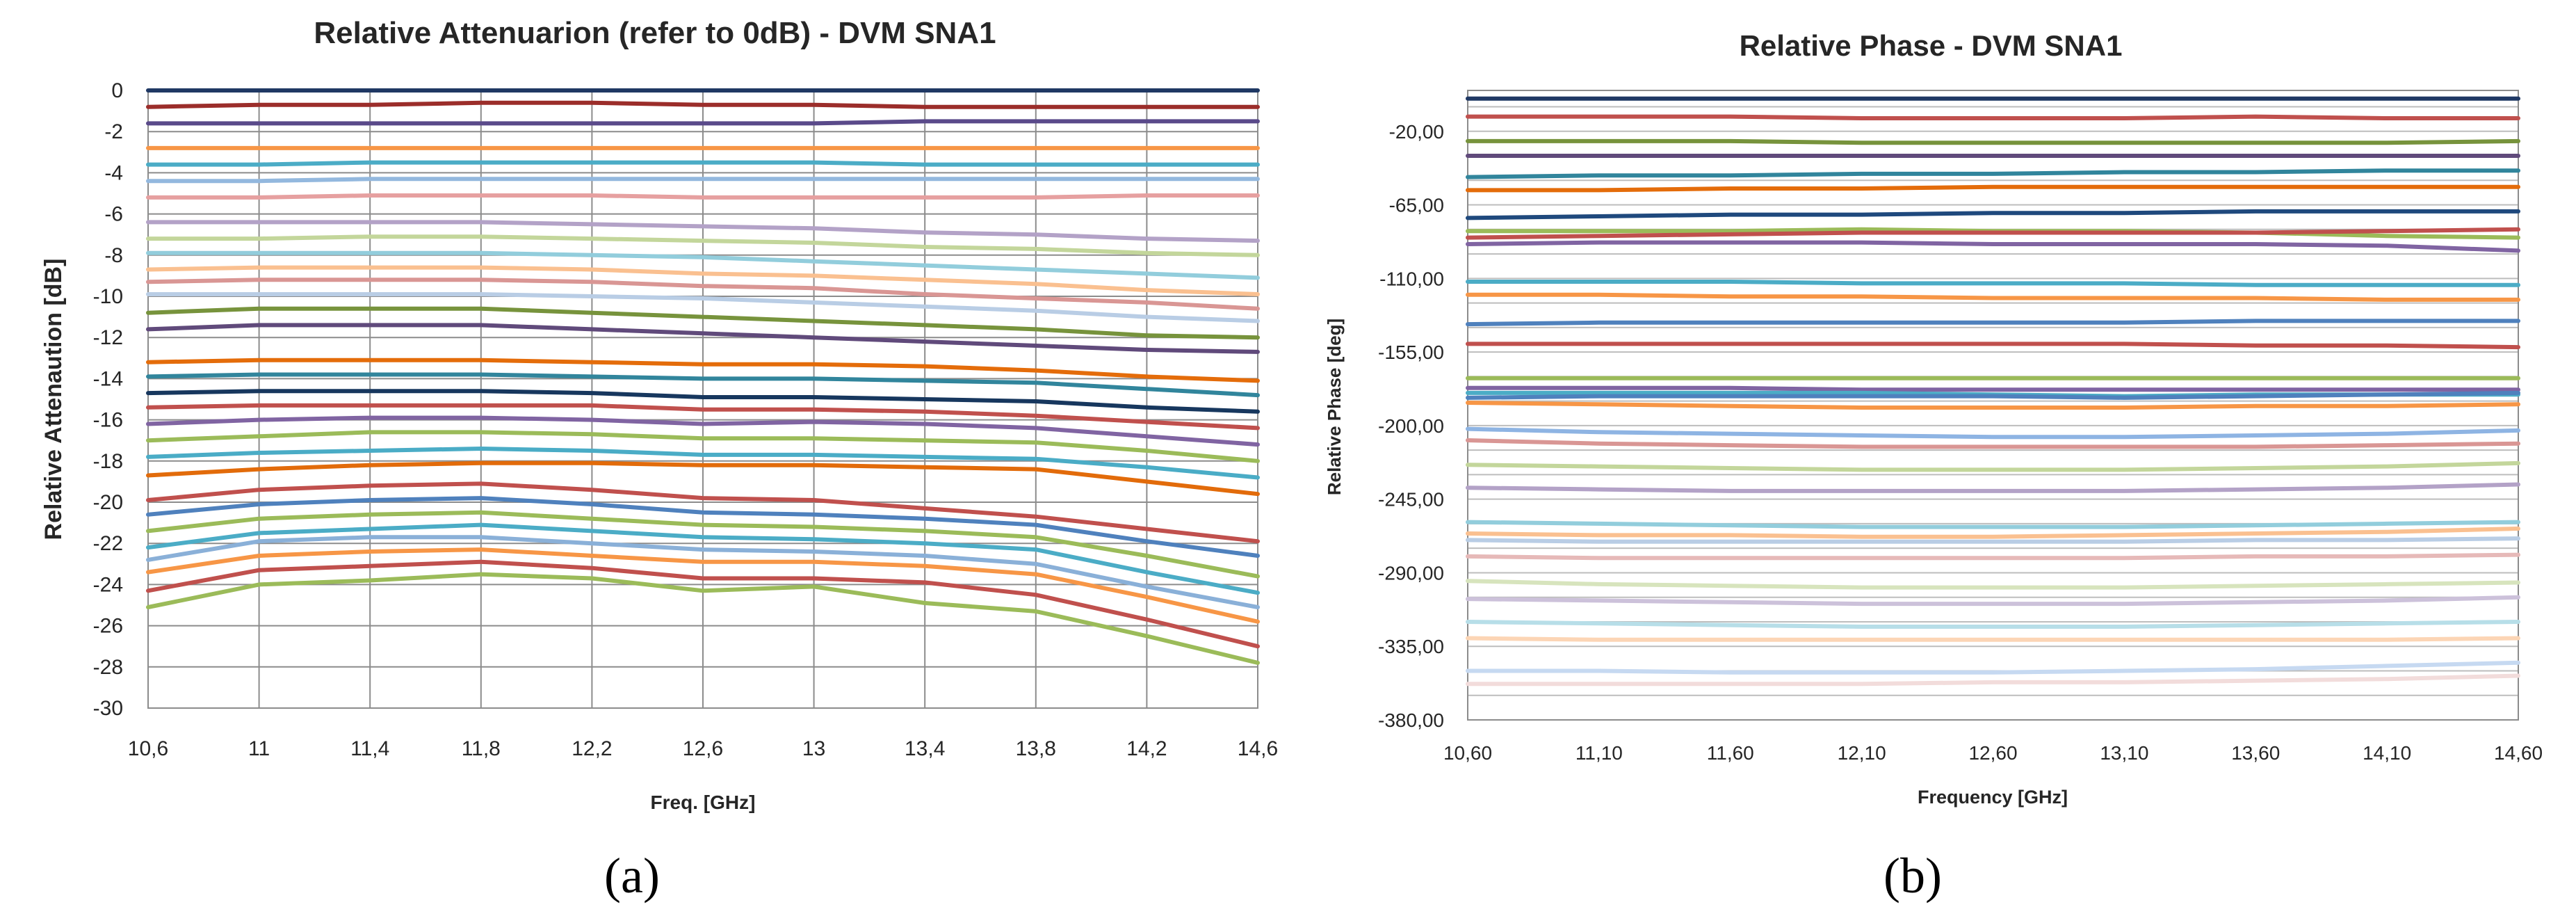 Image resolution: width=2576 pixels, height=923 pixels. What do you see at coordinates (108, 708) in the screenshot?
I see `chart-a-y-tick-label: -30` at bounding box center [108, 708].